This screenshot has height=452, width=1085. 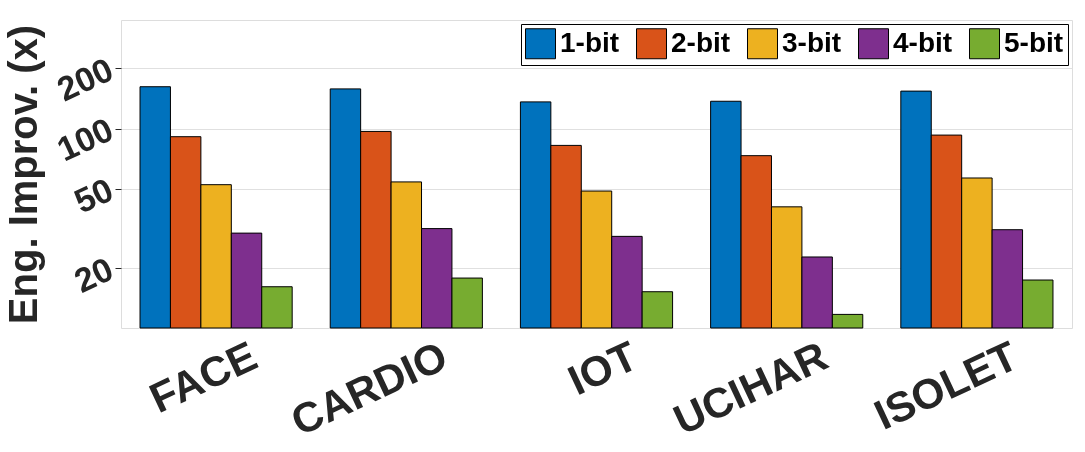 What do you see at coordinates (590, 42) in the screenshot?
I see `legend-label: 1-bit` at bounding box center [590, 42].